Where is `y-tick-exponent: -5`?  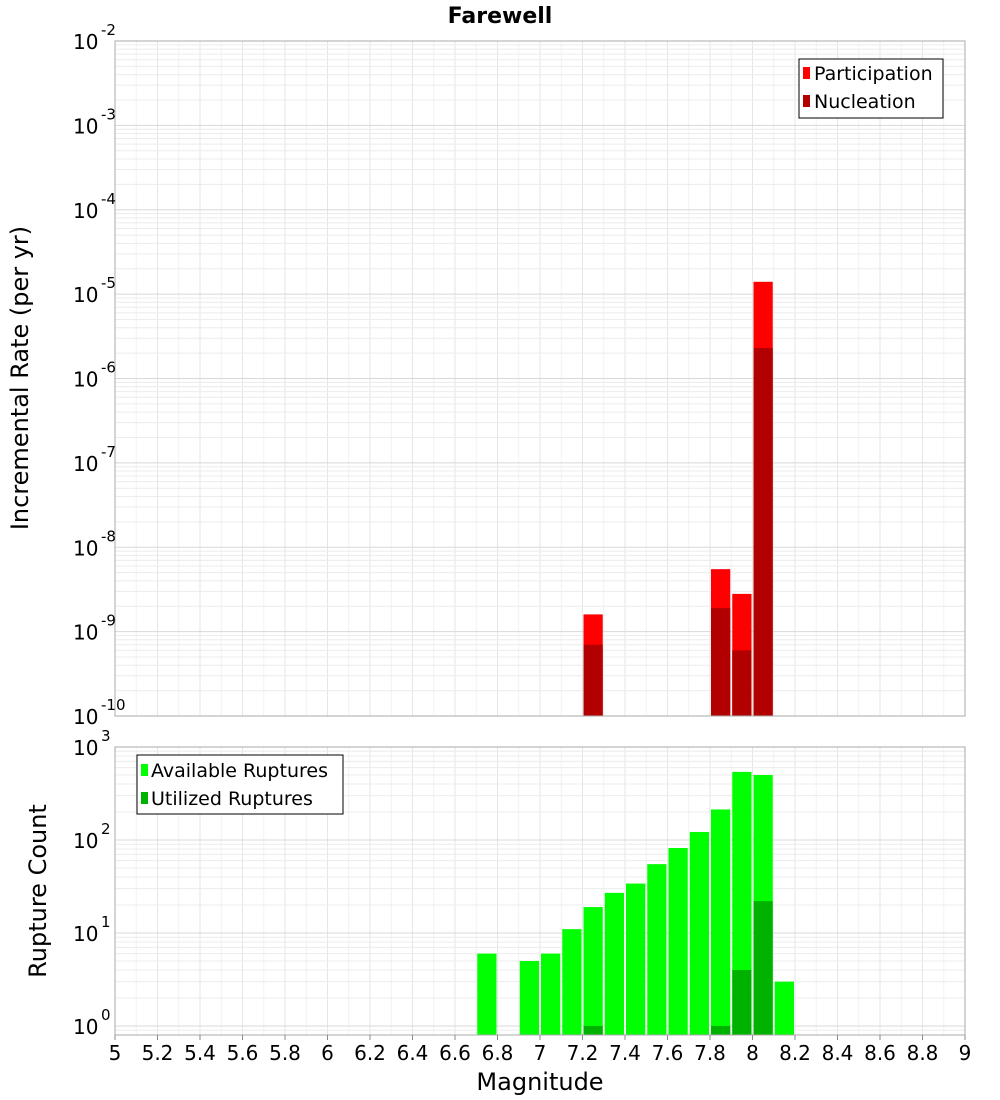
y-tick-exponent: -5 is located at coordinates (108, 283).